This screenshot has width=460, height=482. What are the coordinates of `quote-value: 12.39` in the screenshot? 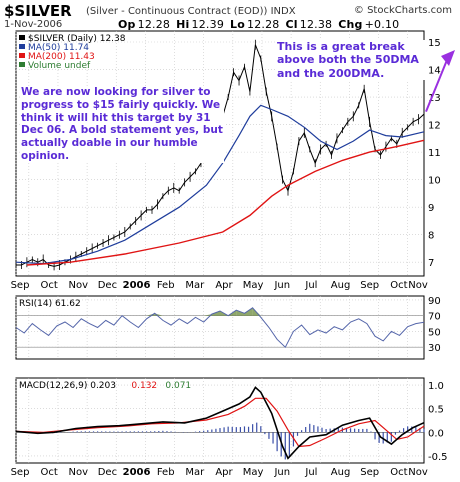 It's located at (208, 24).